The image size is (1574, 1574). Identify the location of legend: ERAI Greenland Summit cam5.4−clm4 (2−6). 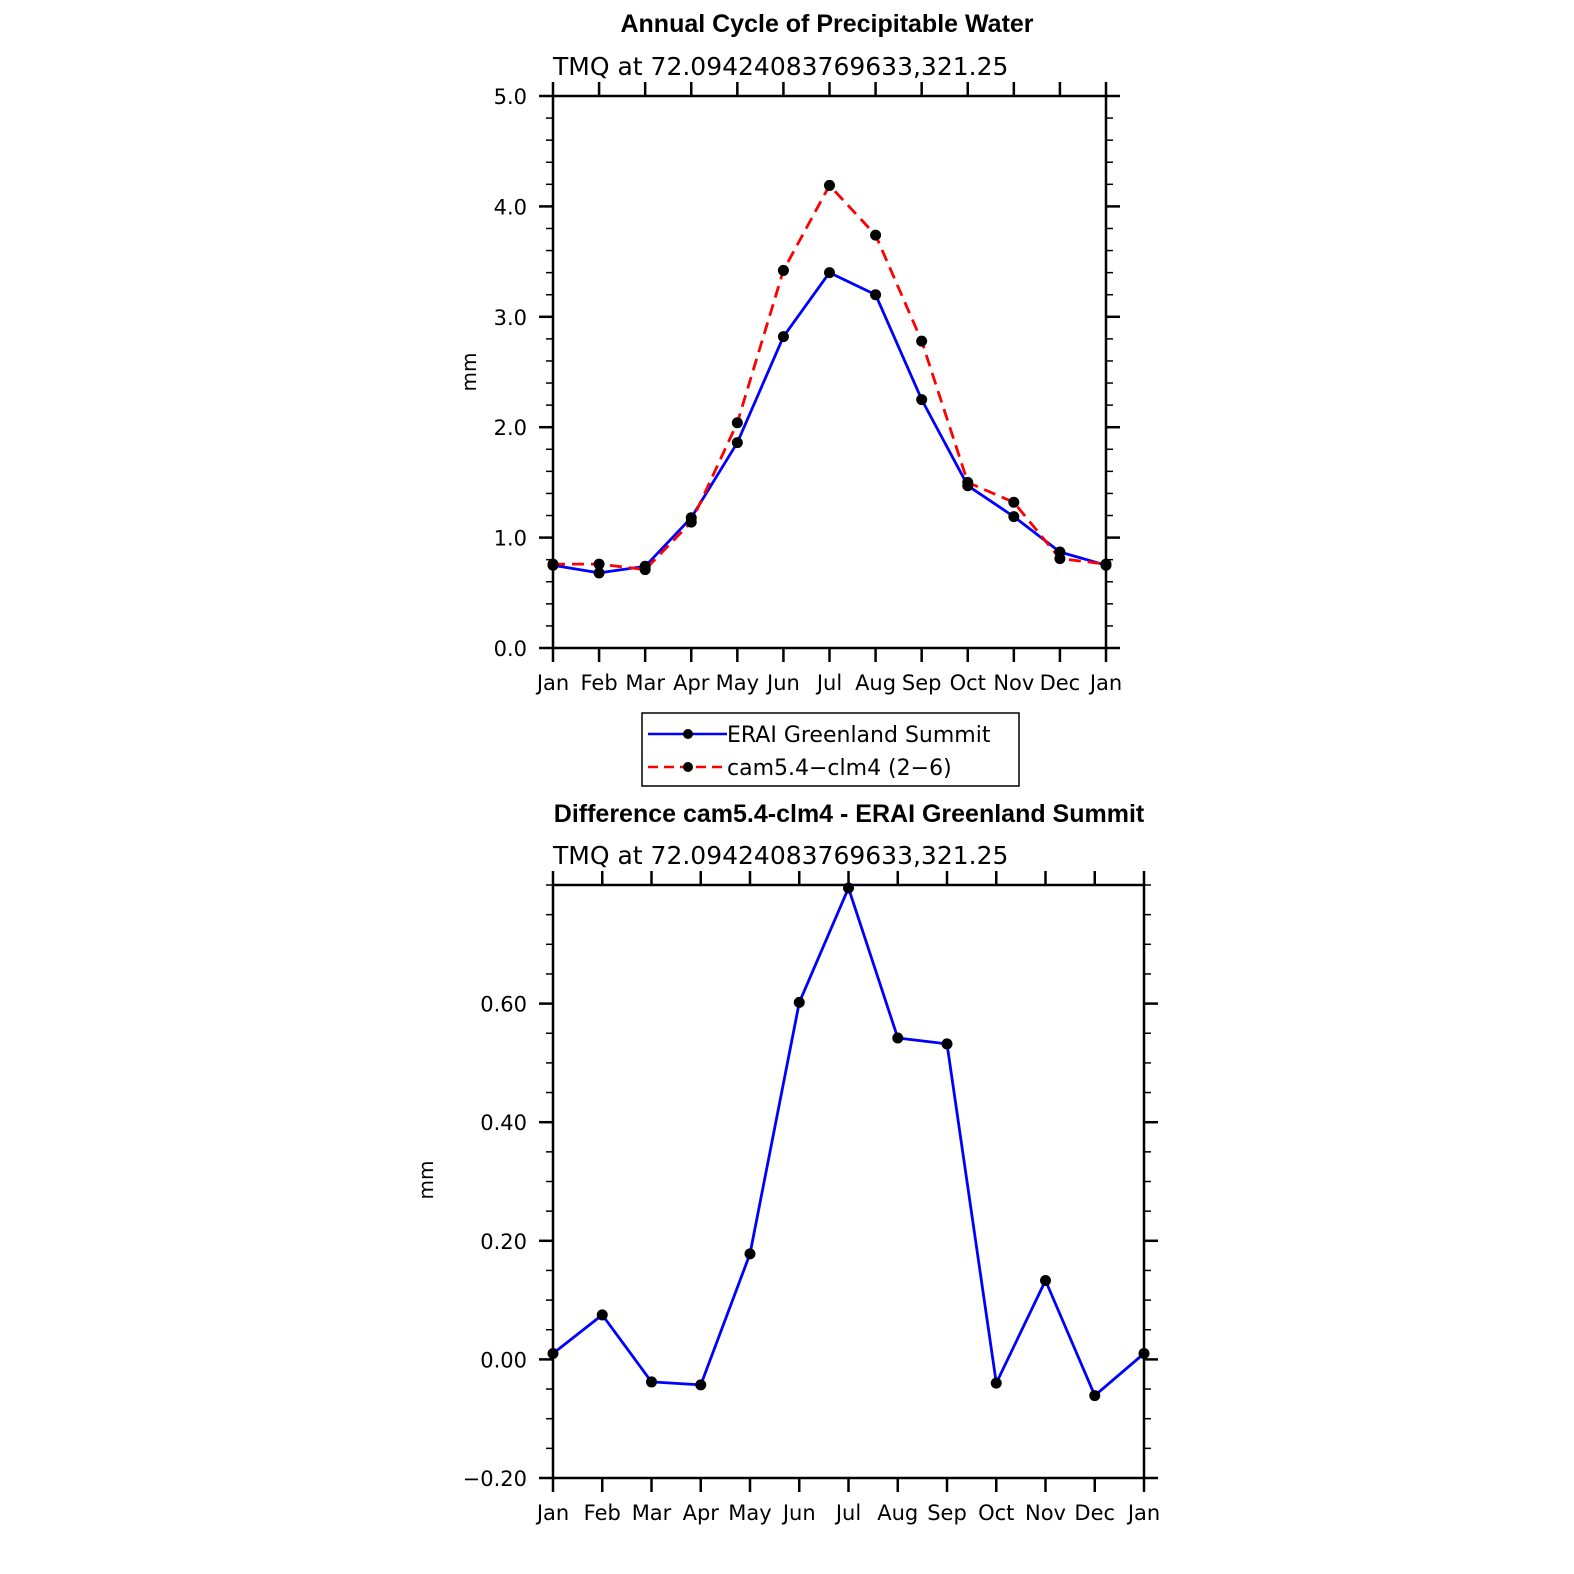
(830, 749).